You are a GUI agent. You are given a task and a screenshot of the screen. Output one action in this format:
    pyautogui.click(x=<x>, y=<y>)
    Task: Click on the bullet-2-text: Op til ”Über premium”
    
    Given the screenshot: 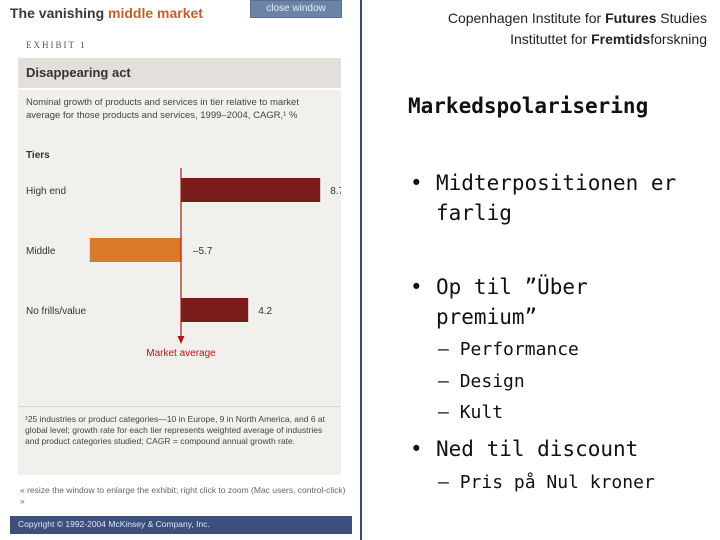 What is the action you would take?
    pyautogui.click(x=512, y=302)
    